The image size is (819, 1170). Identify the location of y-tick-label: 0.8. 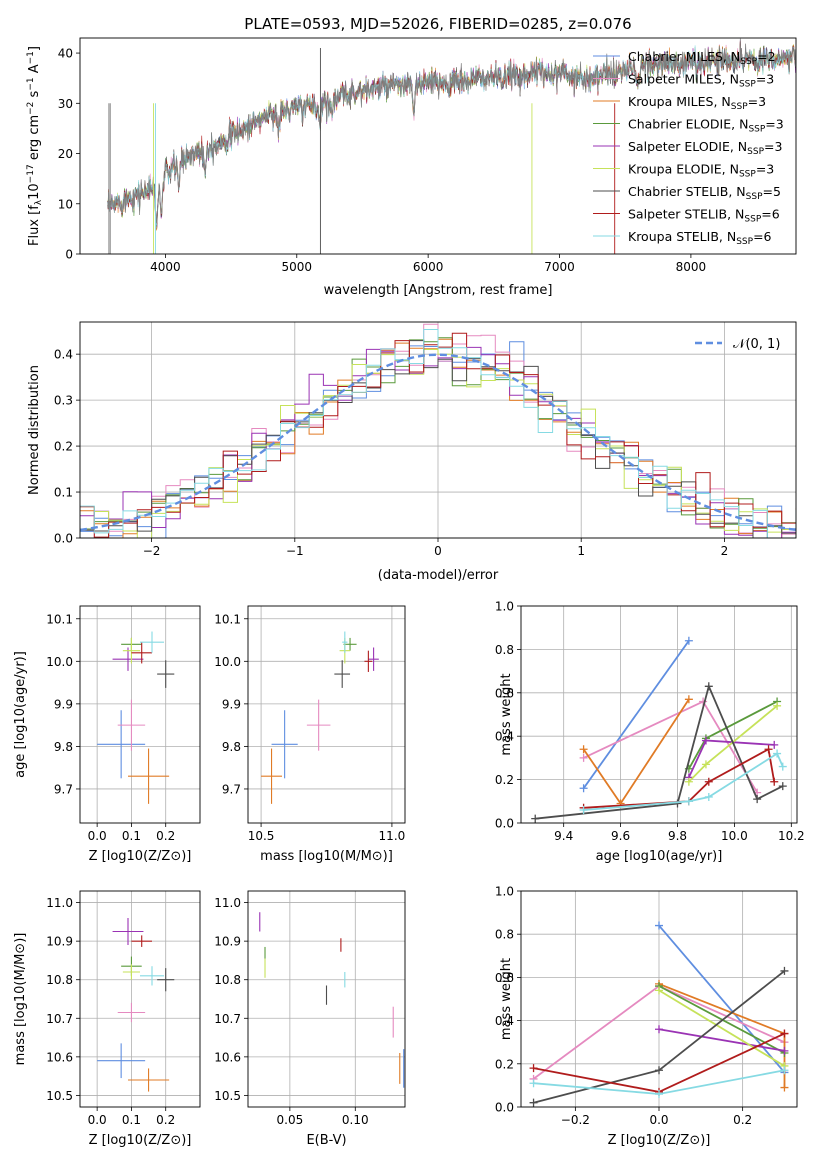
(504, 935).